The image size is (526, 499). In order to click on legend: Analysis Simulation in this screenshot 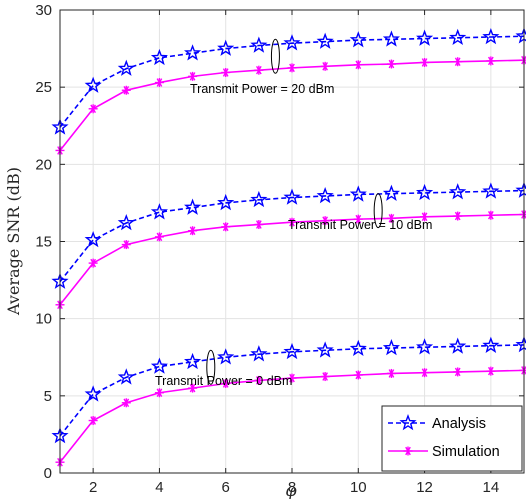, I will do `click(452, 438)`.